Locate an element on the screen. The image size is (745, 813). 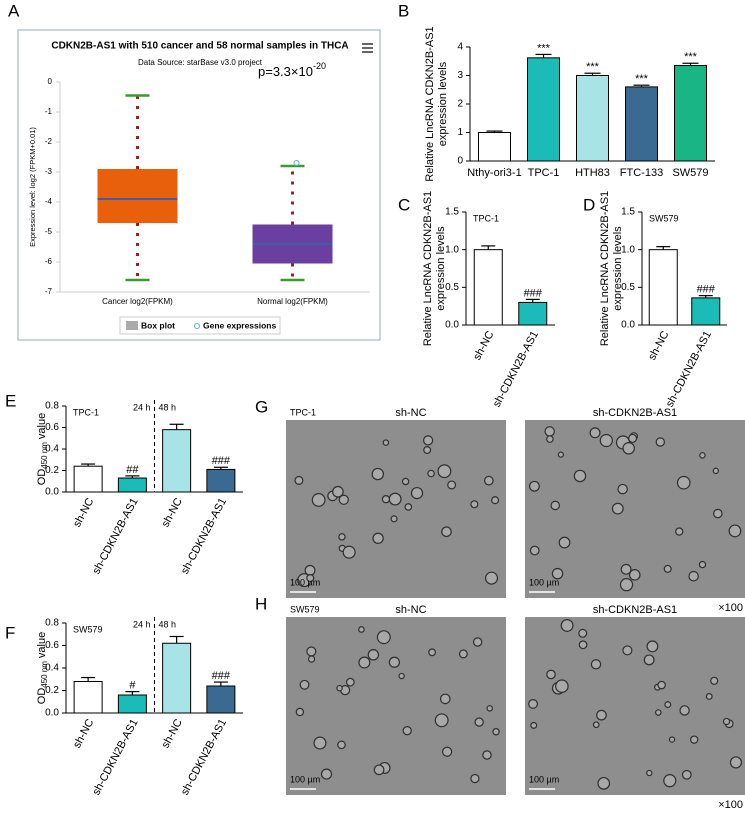
panel-letter: H is located at coordinates (261, 603).